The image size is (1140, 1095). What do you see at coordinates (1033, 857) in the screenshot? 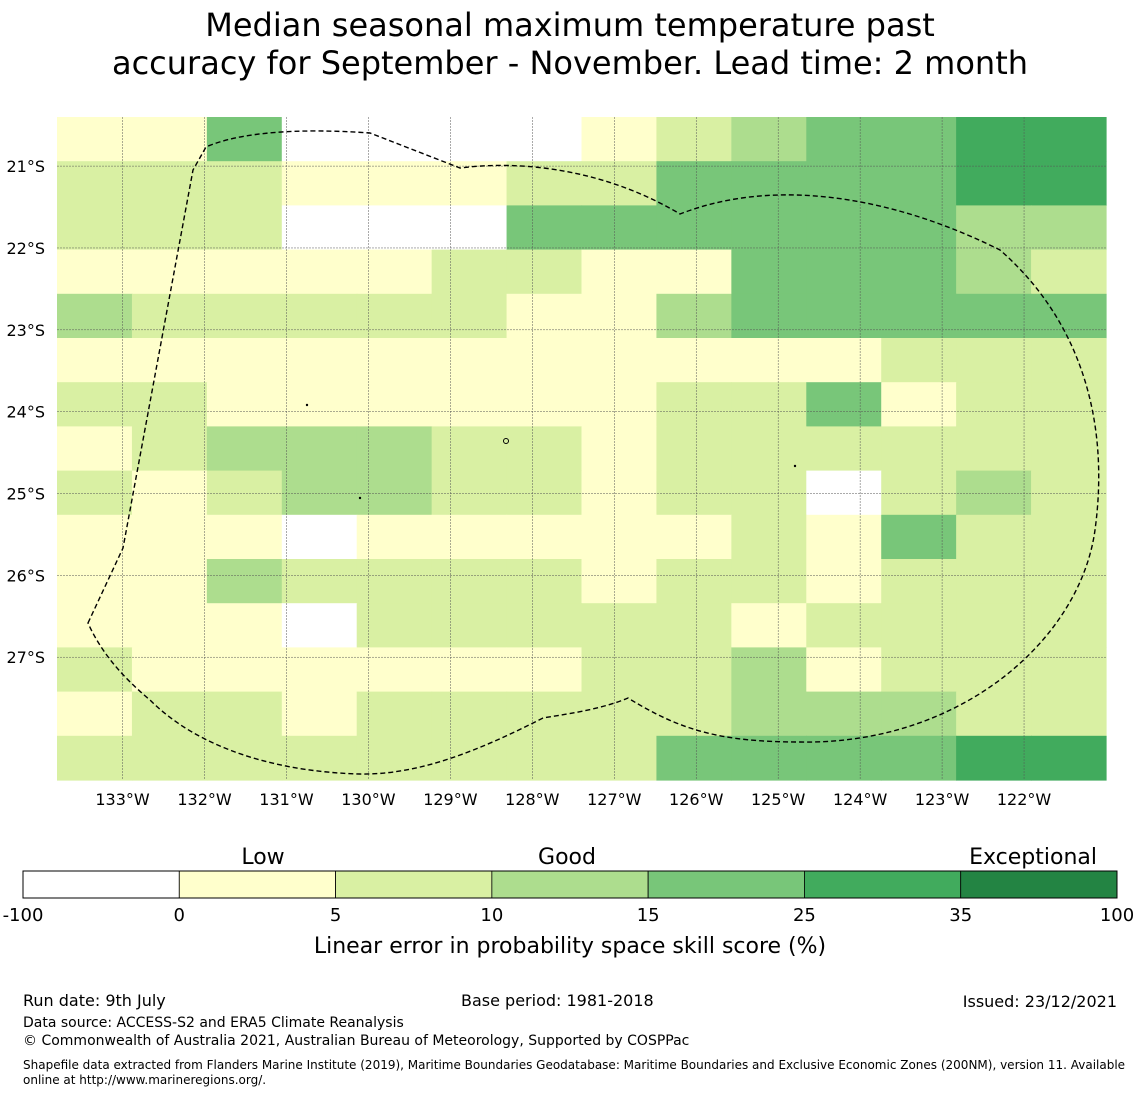
I see `colorbar-category-label: Exceptional` at bounding box center [1033, 857].